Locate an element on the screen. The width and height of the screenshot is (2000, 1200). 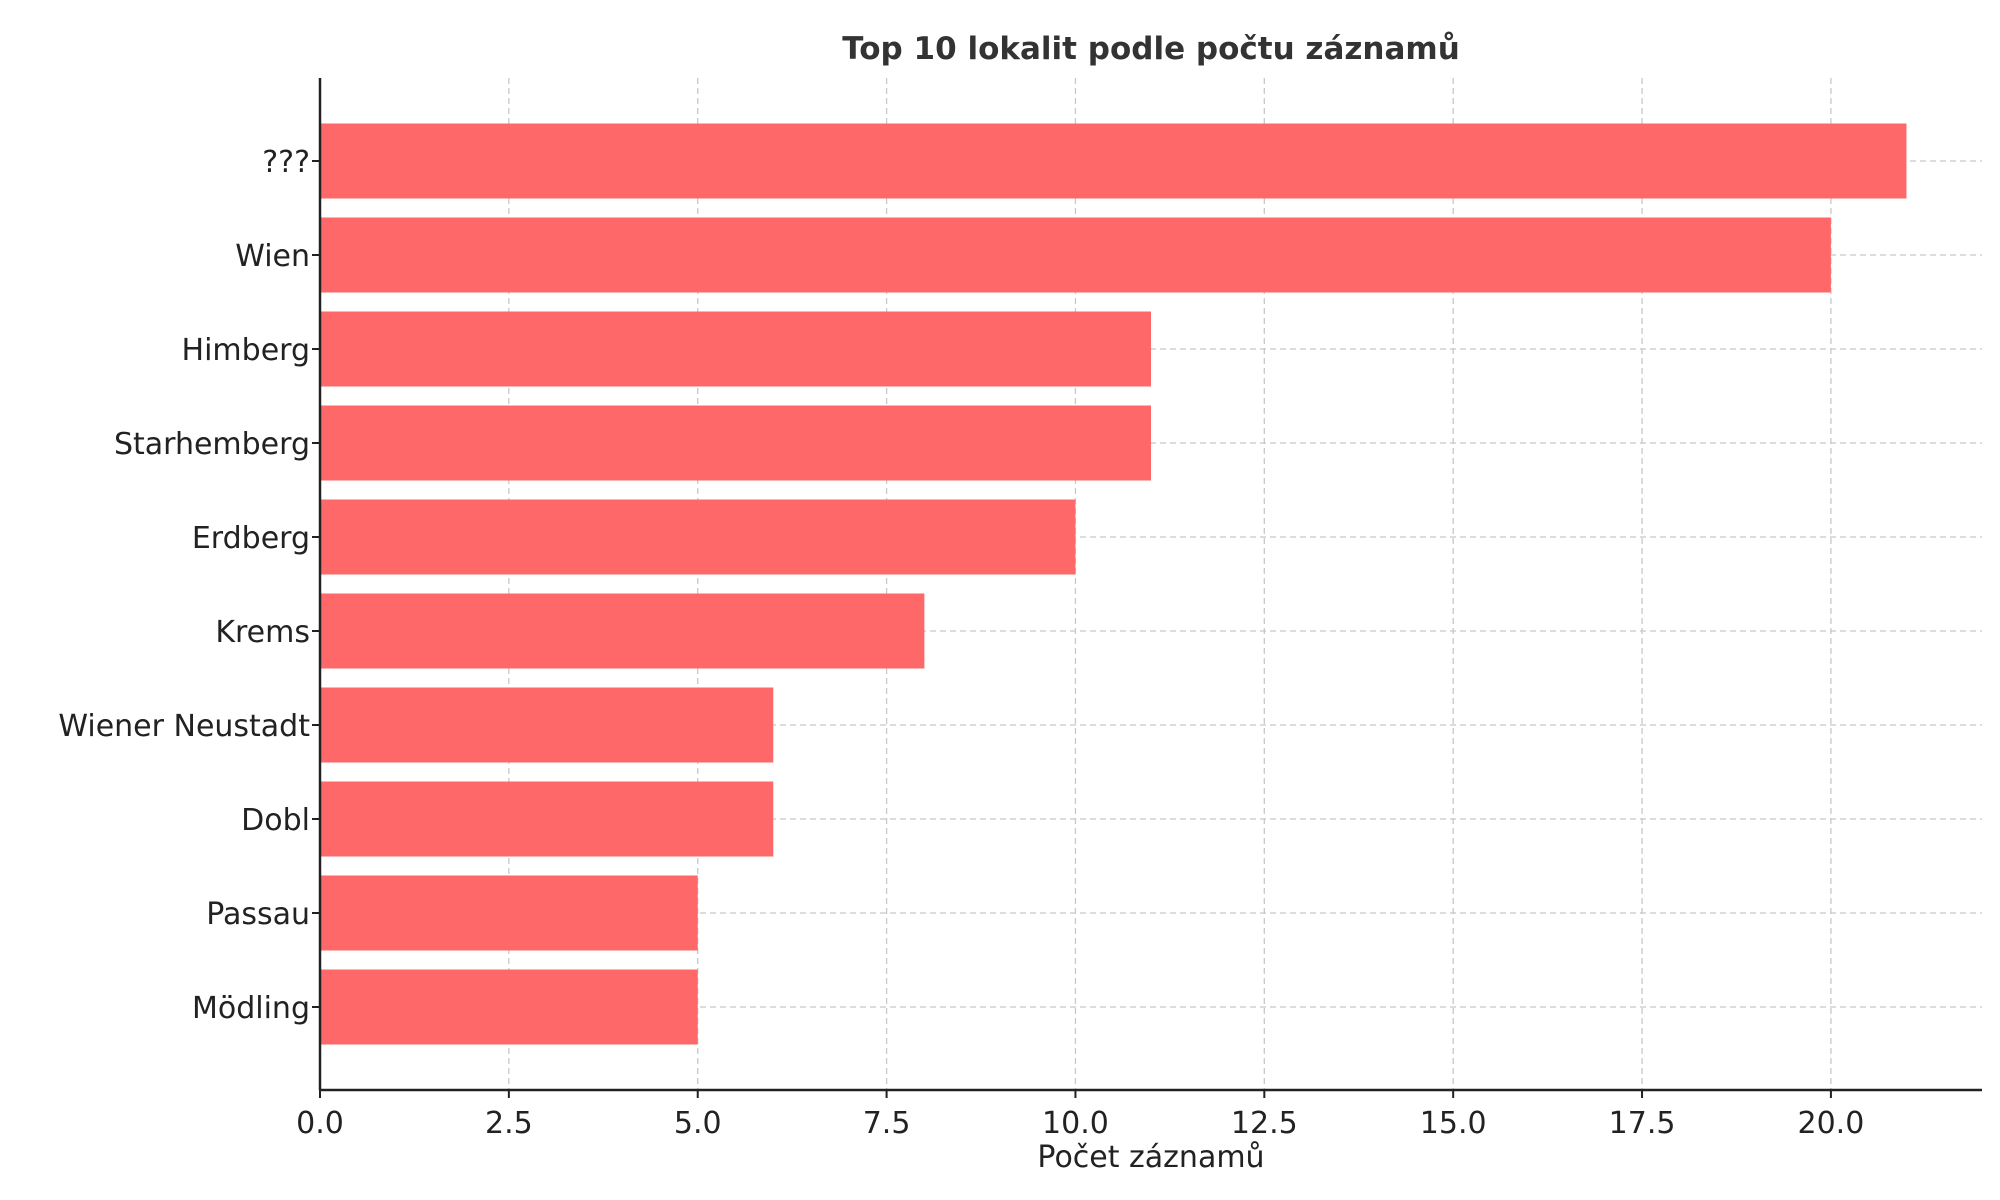
y-tick-label: Wien is located at coordinates (272, 256).